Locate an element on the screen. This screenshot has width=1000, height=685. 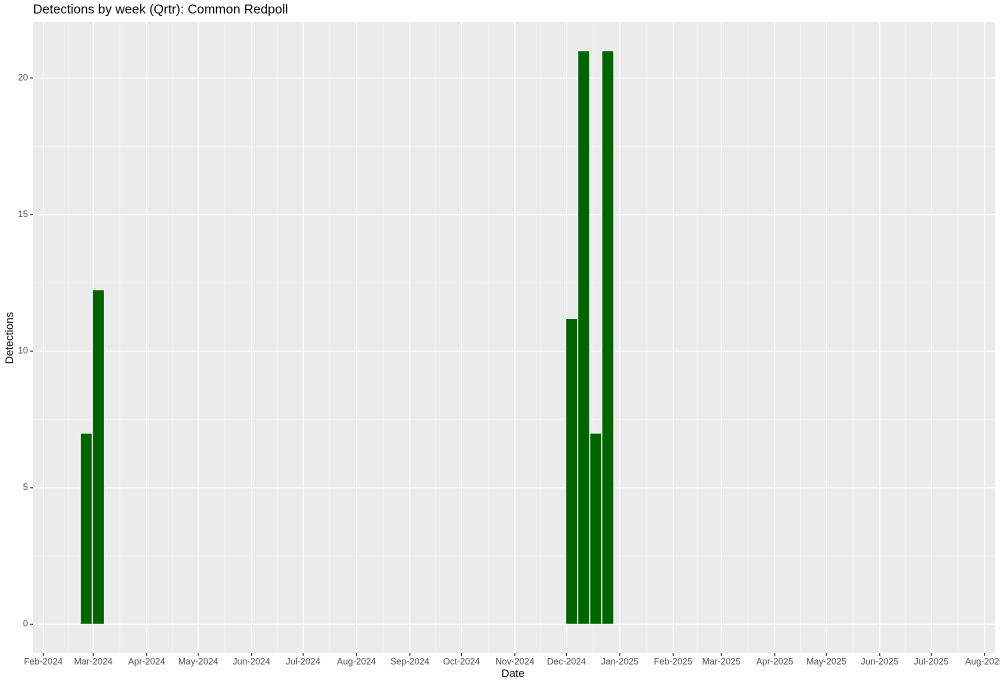
x-tick-label: Jan-2025 is located at coordinates (620, 661).